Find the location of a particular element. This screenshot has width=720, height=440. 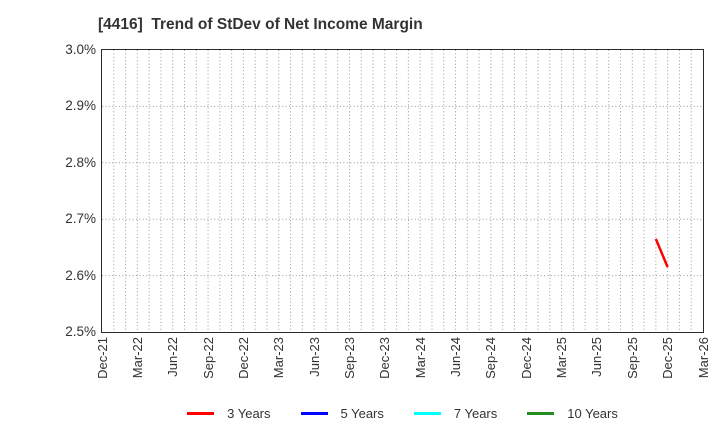

x-tick-label: Mar-24 is located at coordinates (420, 358).